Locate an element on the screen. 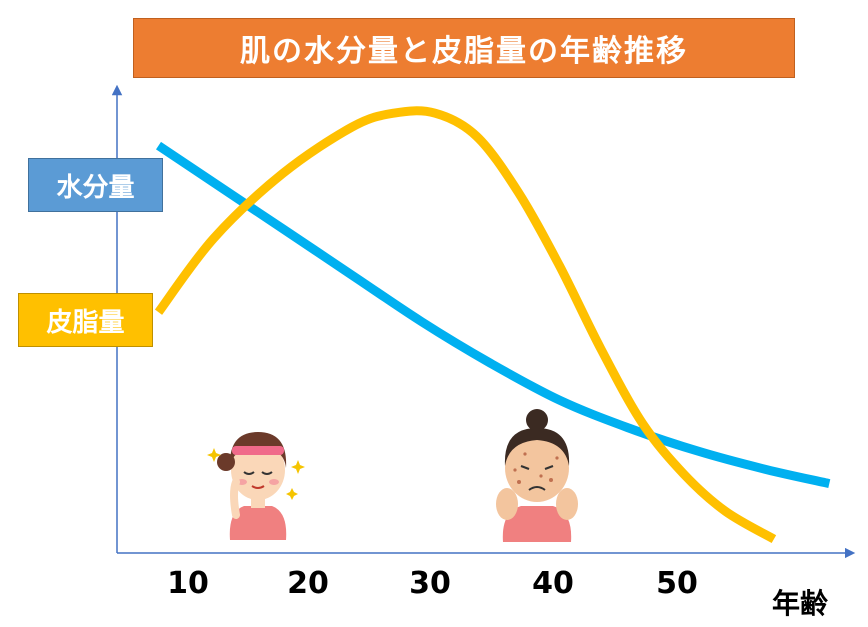 The width and height of the screenshot is (868, 627). x-tick-label: 40 is located at coordinates (553, 583).